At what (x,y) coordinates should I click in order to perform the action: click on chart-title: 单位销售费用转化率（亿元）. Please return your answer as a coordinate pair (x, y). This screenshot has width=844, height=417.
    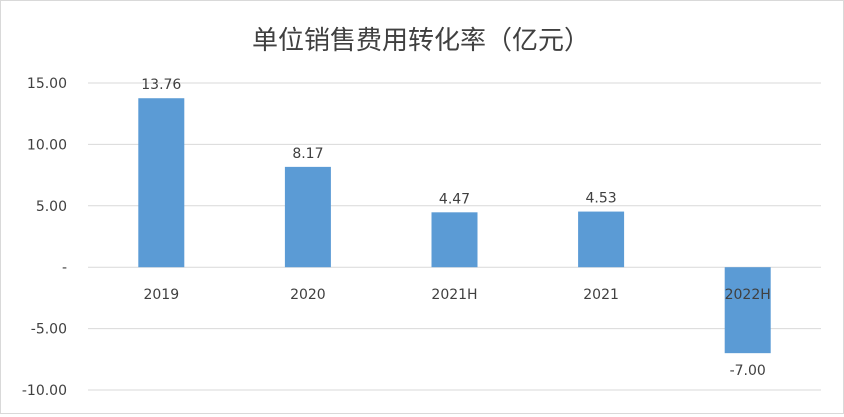
    Looking at the image, I should click on (421, 41).